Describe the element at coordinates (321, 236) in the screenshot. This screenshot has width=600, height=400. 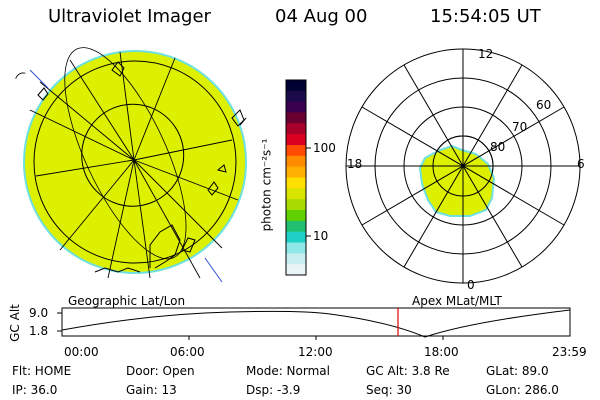
I see `colorbar-tick-10: 10` at that location.